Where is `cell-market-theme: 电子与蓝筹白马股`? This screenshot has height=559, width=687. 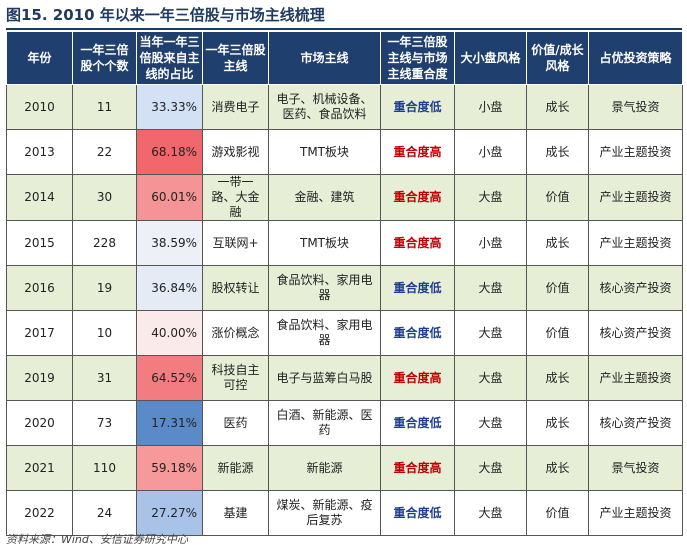 cell-market-theme: 电子与蓝筹白马股 is located at coordinates (324, 378).